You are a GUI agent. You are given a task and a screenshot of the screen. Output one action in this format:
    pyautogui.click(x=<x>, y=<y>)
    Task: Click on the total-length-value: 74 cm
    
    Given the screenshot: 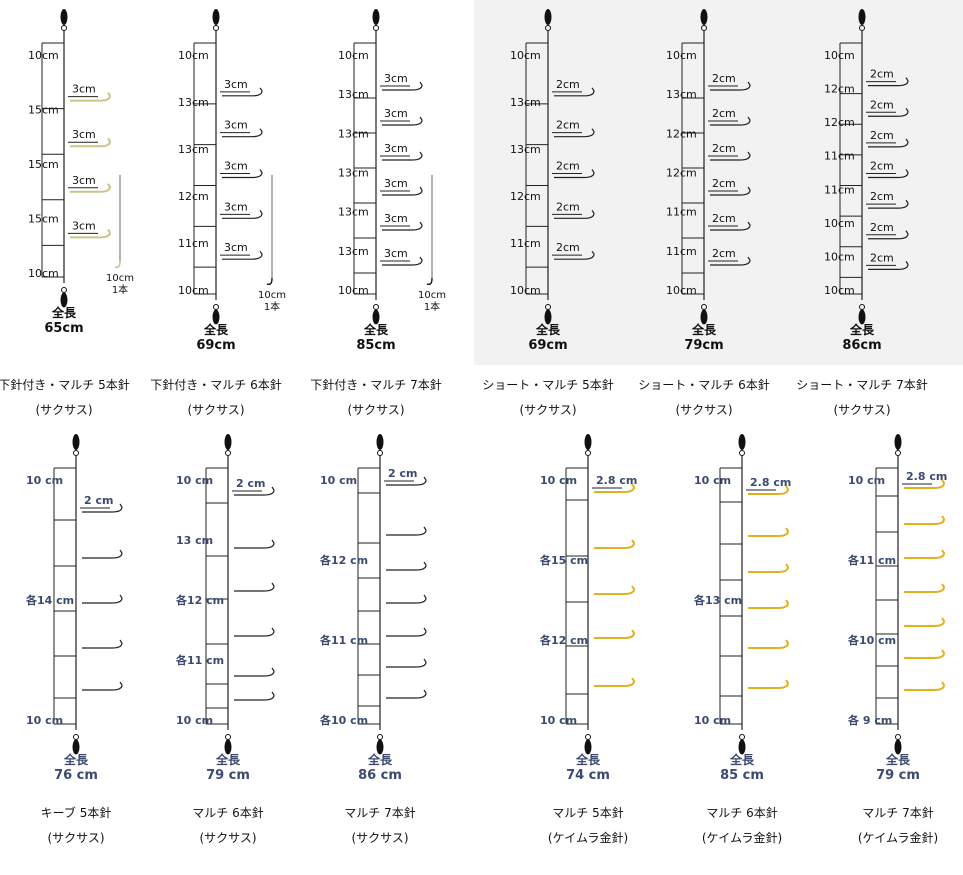 What is the action you would take?
    pyautogui.click(x=588, y=775)
    